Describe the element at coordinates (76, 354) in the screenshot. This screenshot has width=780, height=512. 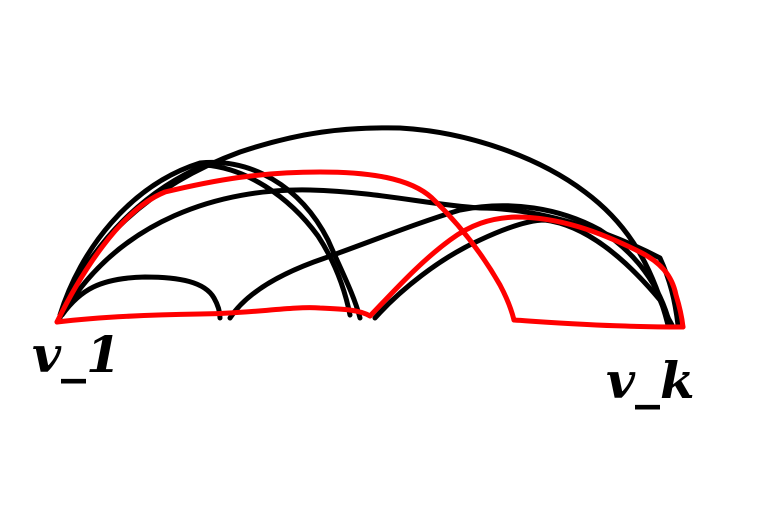
I see `vertex-label-start: v_1` at that location.